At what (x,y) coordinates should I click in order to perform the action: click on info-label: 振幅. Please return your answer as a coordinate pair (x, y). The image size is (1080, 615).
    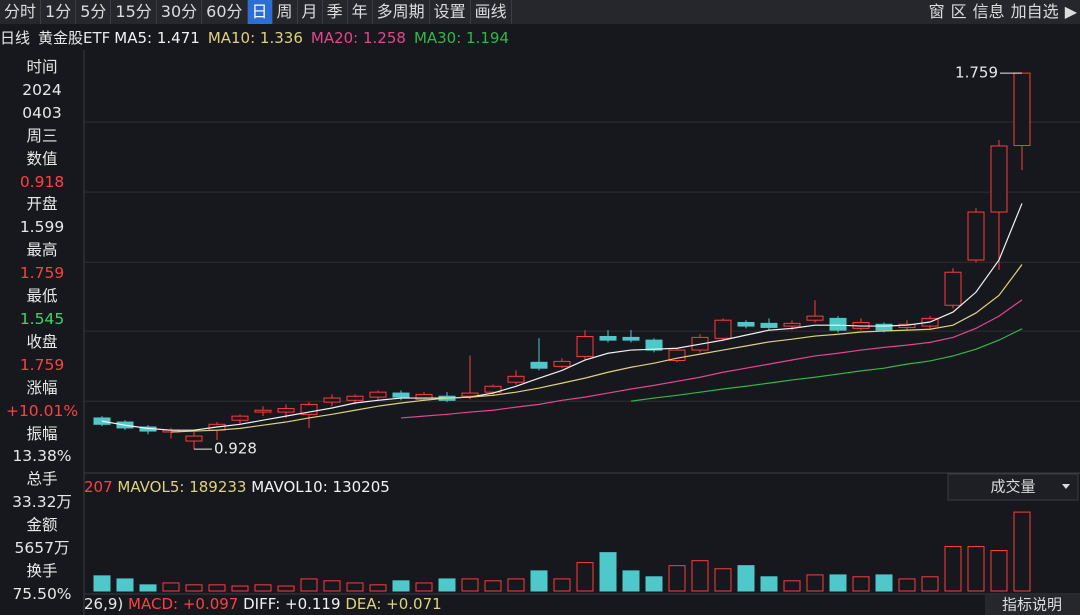
    Looking at the image, I should click on (42, 433).